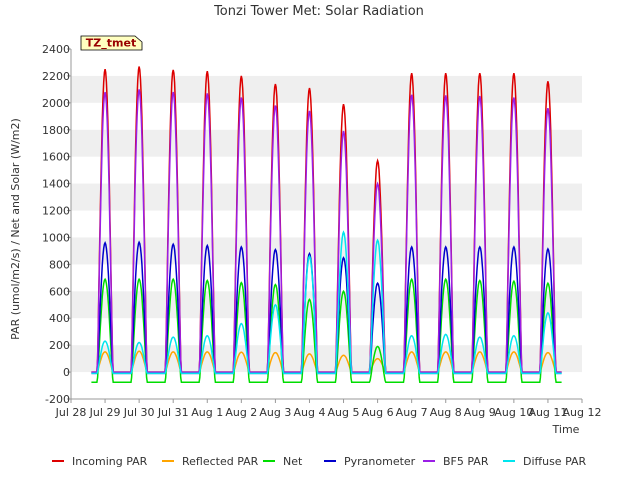 The height and width of the screenshot is (480, 640). What do you see at coordinates (555, 461) in the screenshot?
I see `legend-label: Diffuse PAR` at bounding box center [555, 461].